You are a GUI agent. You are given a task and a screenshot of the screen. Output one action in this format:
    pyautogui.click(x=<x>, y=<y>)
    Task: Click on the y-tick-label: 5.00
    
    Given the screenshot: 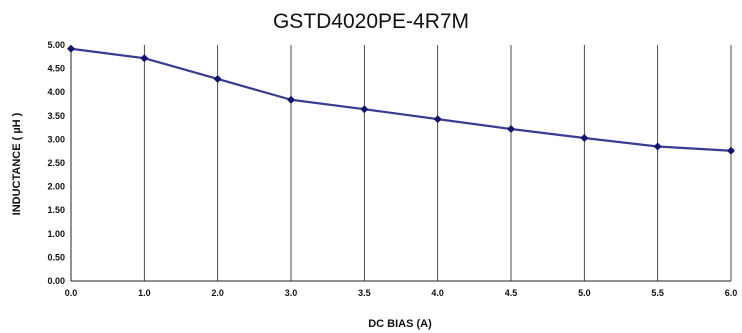 What is the action you would take?
    pyautogui.click(x=56, y=45)
    